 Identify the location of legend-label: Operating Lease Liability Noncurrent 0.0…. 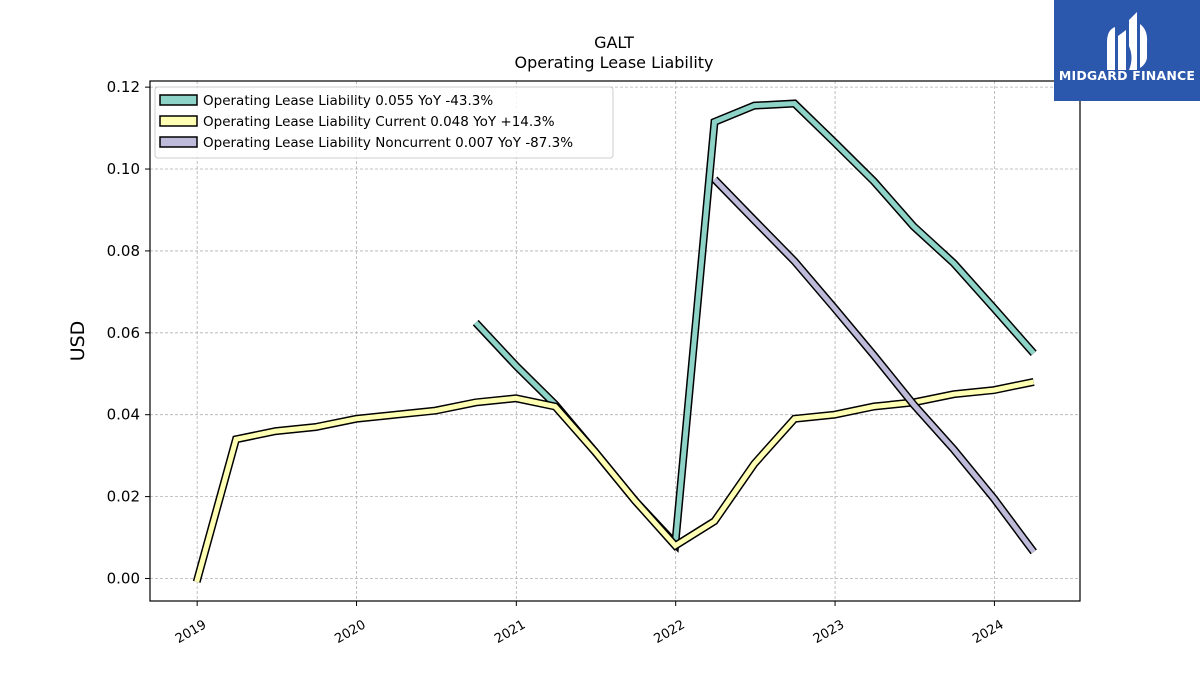
(388, 143).